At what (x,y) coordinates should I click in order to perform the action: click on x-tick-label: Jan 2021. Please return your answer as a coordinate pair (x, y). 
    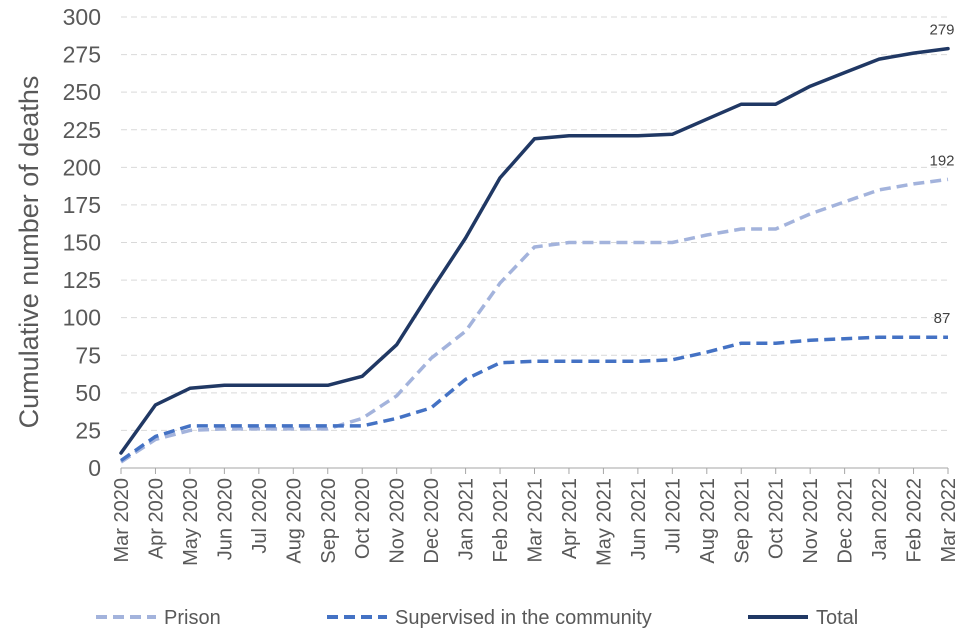
    Looking at the image, I should click on (467, 519).